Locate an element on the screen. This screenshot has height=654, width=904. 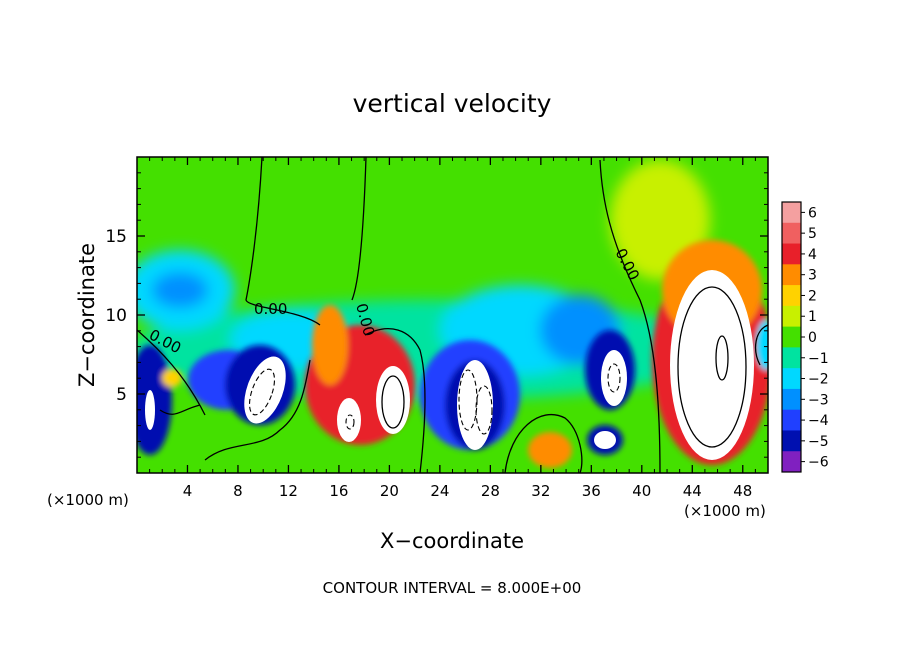
colorbar-label: −4 is located at coordinates (818, 421).